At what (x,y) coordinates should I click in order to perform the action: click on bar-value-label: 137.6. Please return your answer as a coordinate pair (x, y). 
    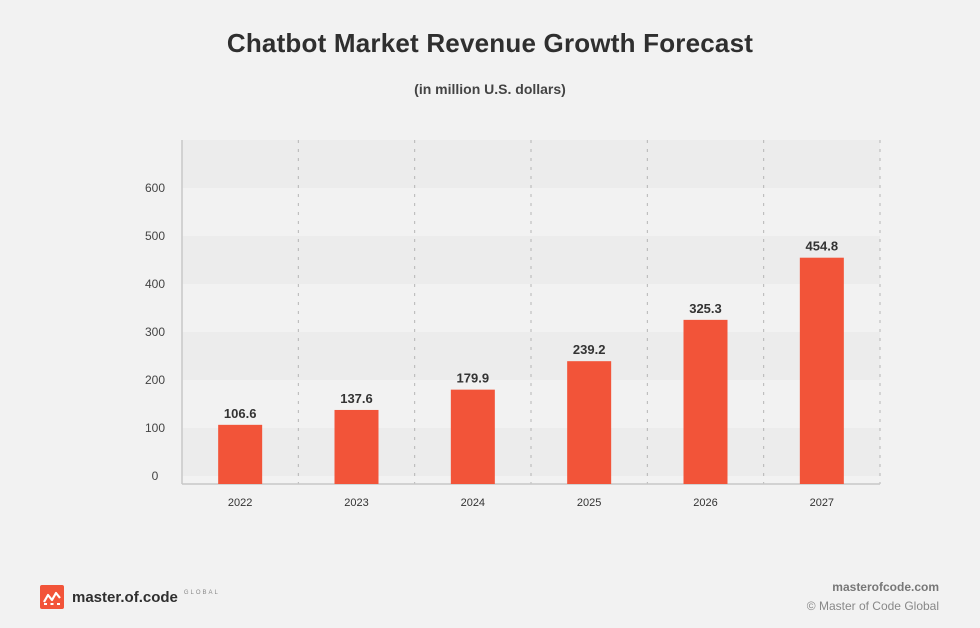
    Looking at the image, I should click on (356, 398).